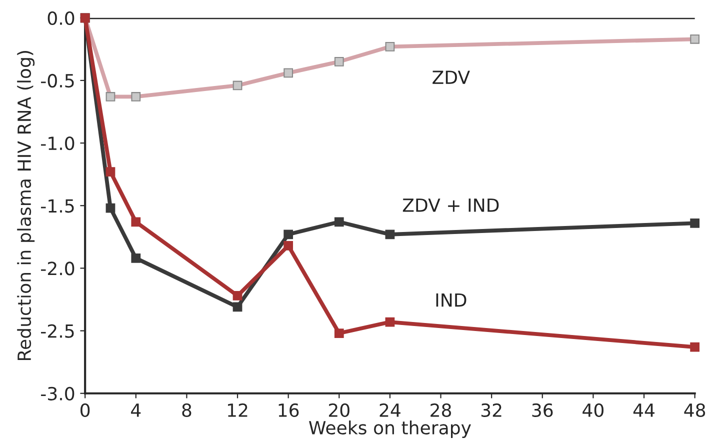  What do you see at coordinates (57, 143) in the screenshot?
I see `y-tick-label: -1.0` at bounding box center [57, 143].